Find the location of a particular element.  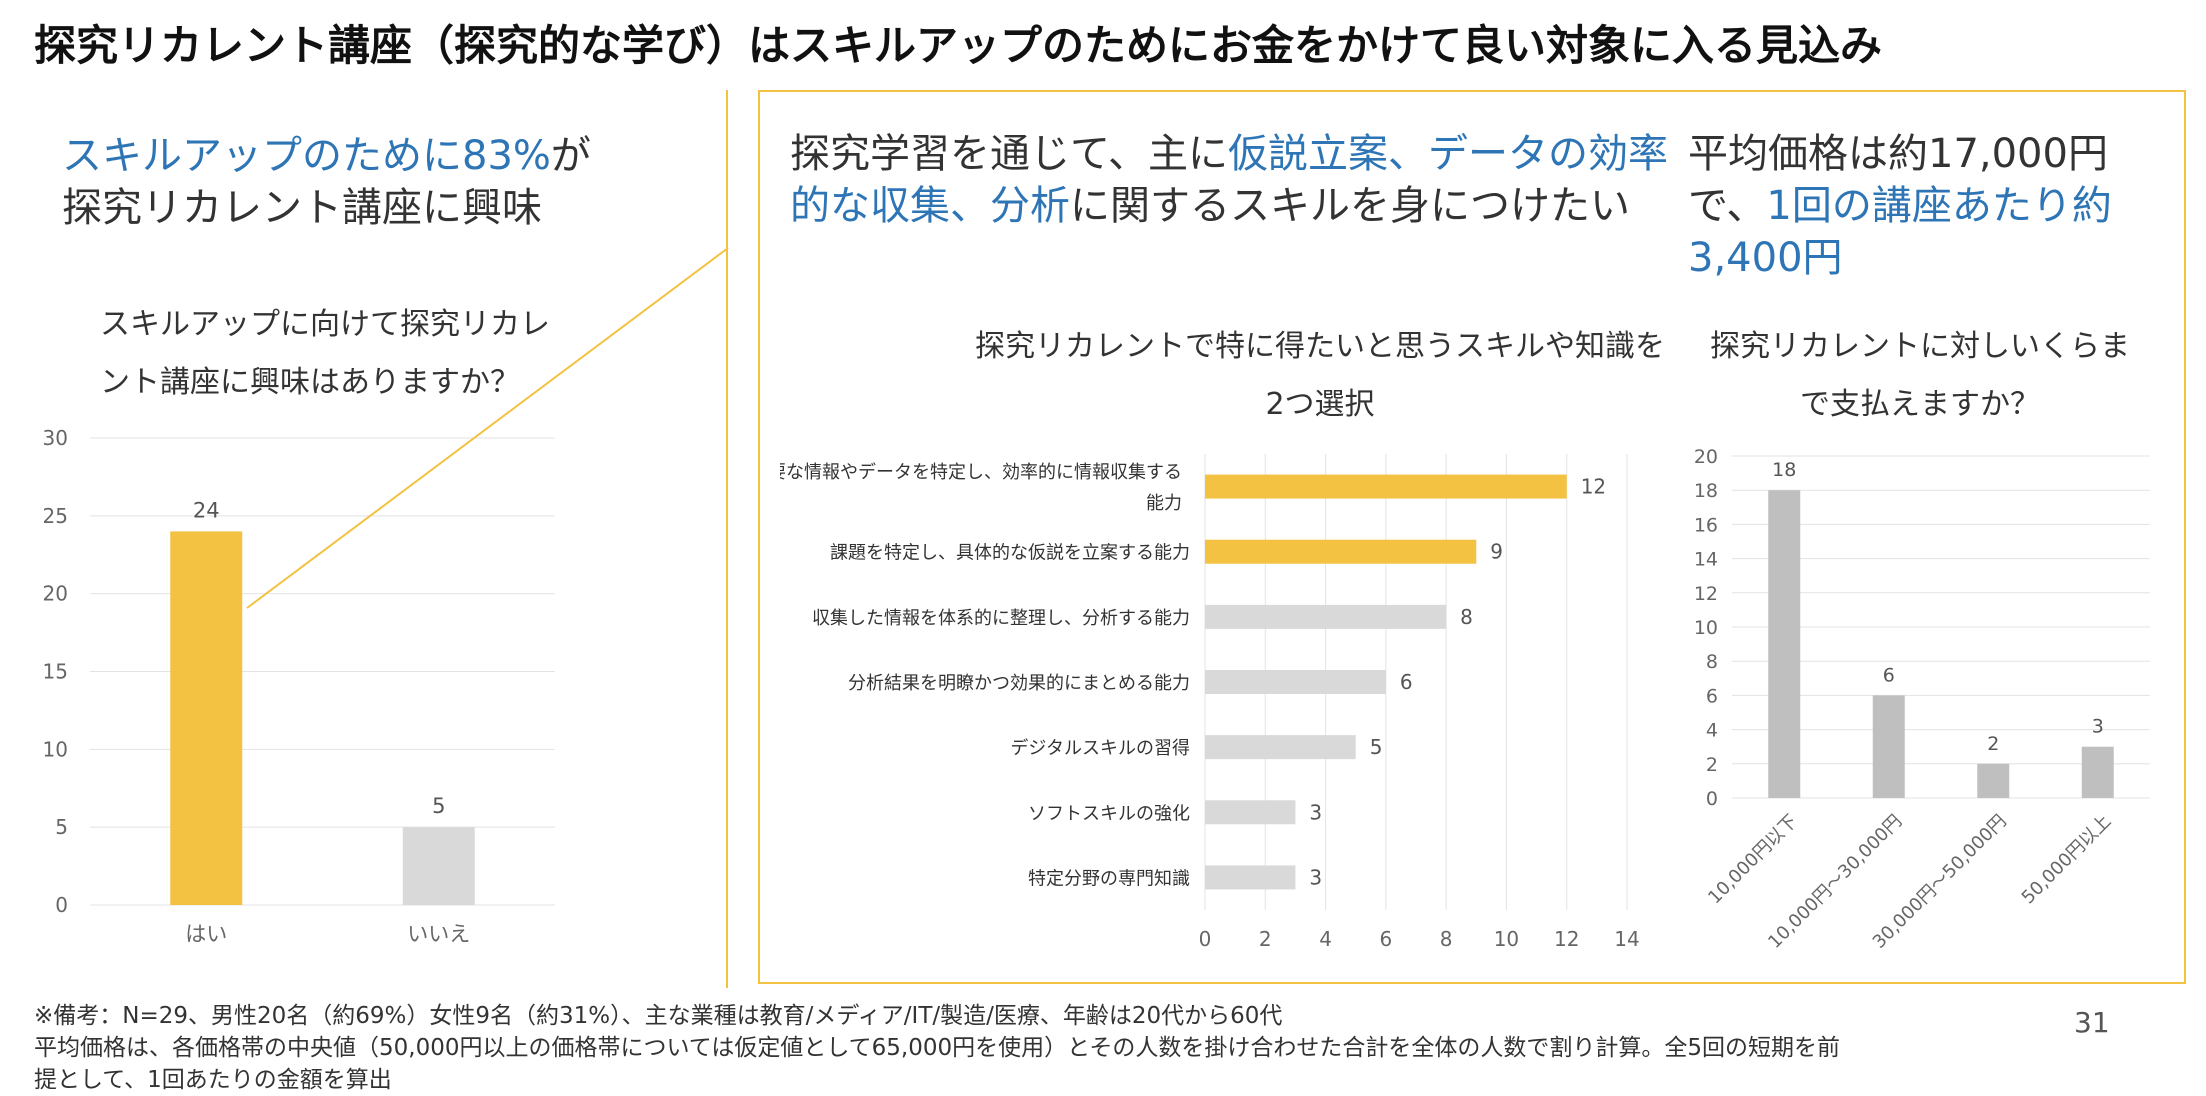

left-headline-line2: 探究リカレント講座に興味 is located at coordinates (302, 208).